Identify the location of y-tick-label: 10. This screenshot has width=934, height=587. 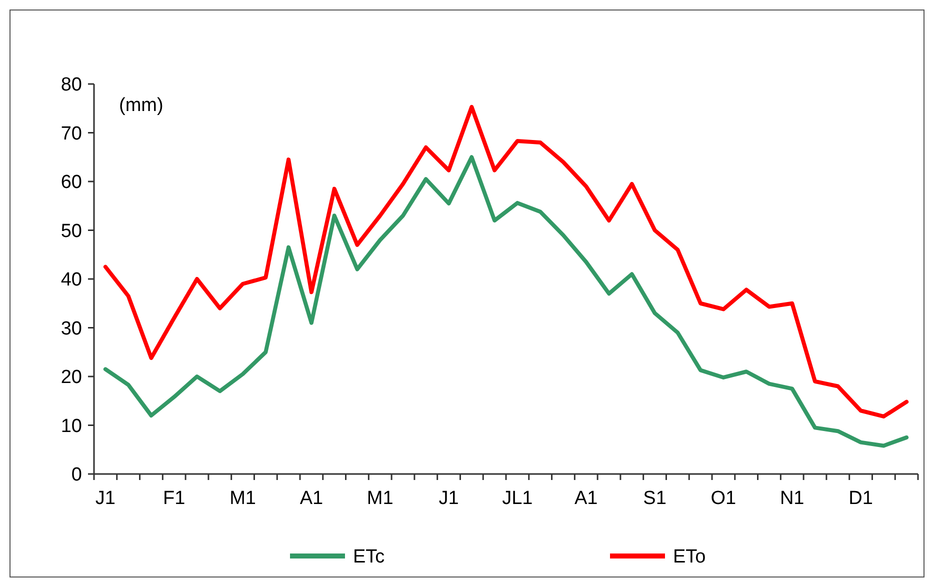
(71, 426).